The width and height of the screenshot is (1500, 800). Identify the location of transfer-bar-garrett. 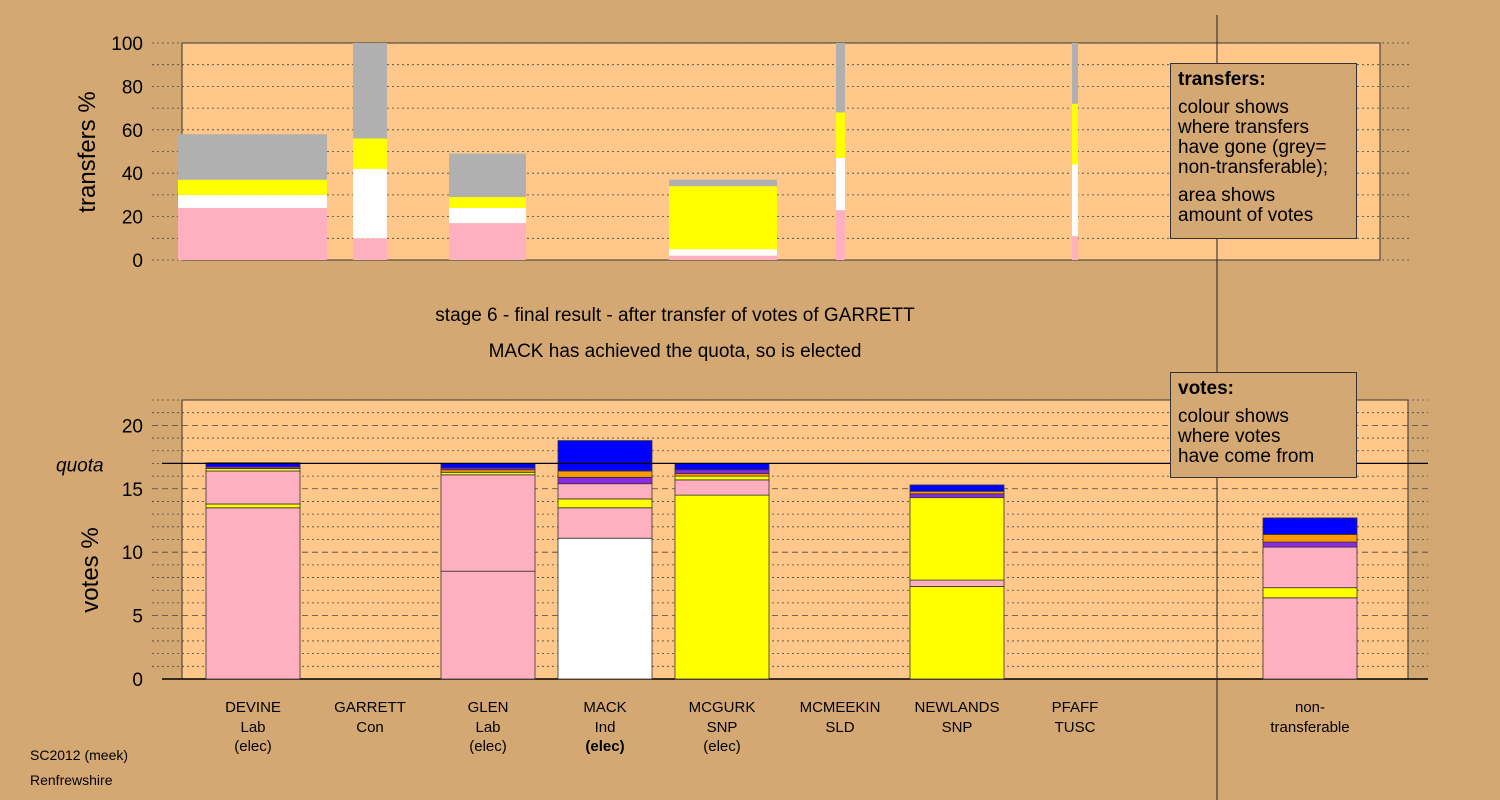
(370, 151).